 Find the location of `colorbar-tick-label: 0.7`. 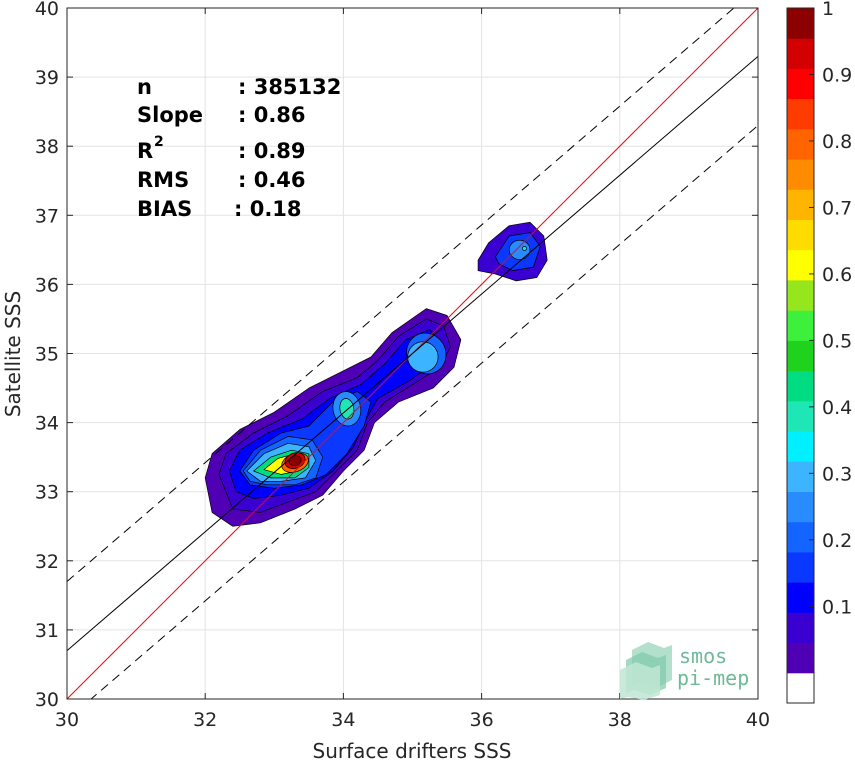

colorbar-tick-label: 0.7 is located at coordinates (837, 208).